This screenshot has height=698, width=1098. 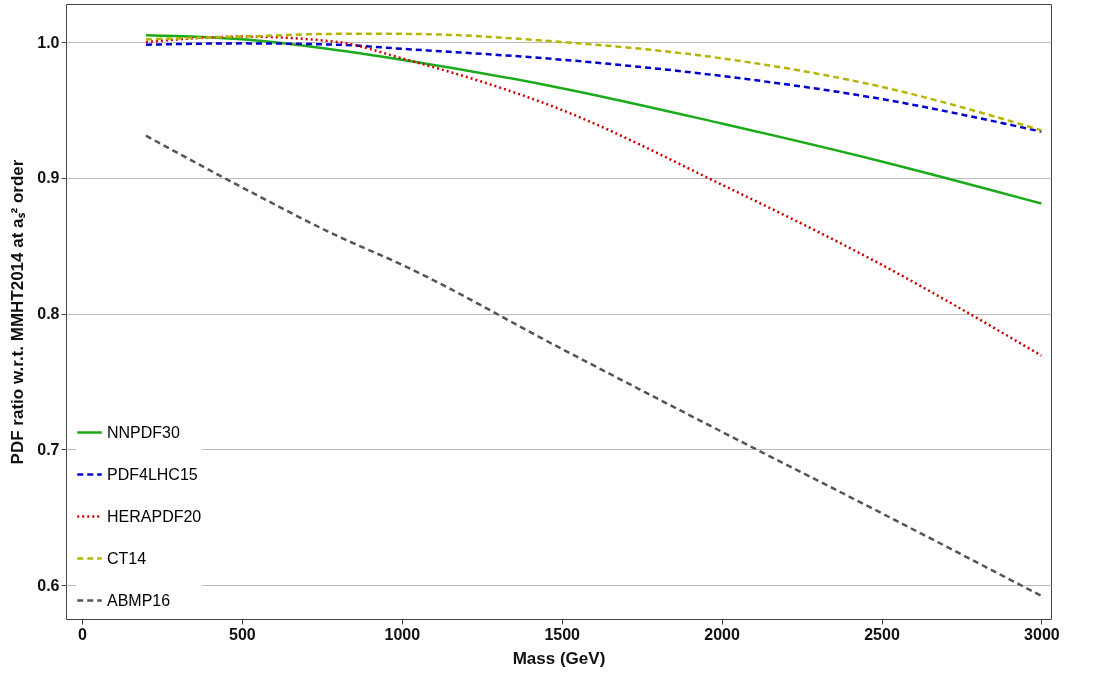 What do you see at coordinates (48, 314) in the screenshot?
I see `y-tick-label: 0.8` at bounding box center [48, 314].